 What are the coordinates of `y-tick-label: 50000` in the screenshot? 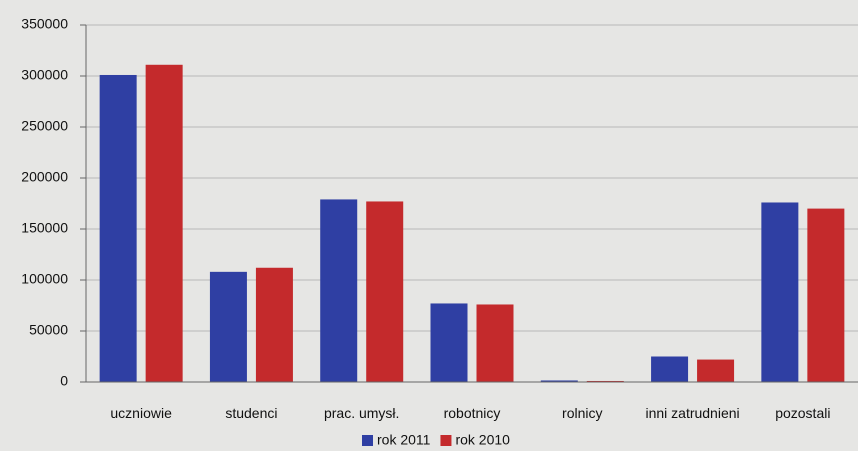 It's located at (48, 330).